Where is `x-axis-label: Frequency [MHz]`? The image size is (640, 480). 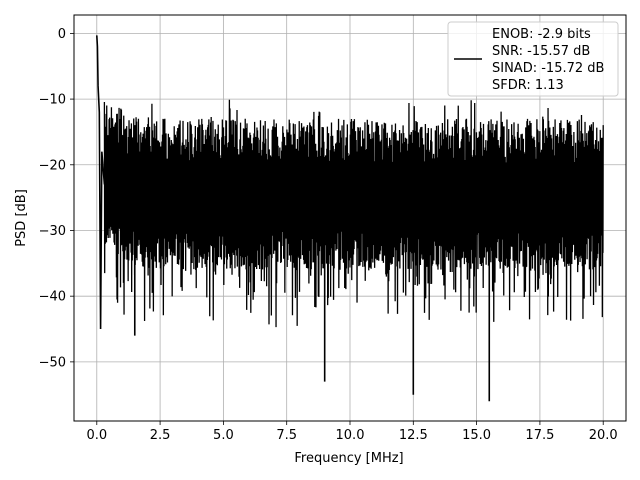 x-axis-label: Frequency [MHz] is located at coordinates (348, 458).